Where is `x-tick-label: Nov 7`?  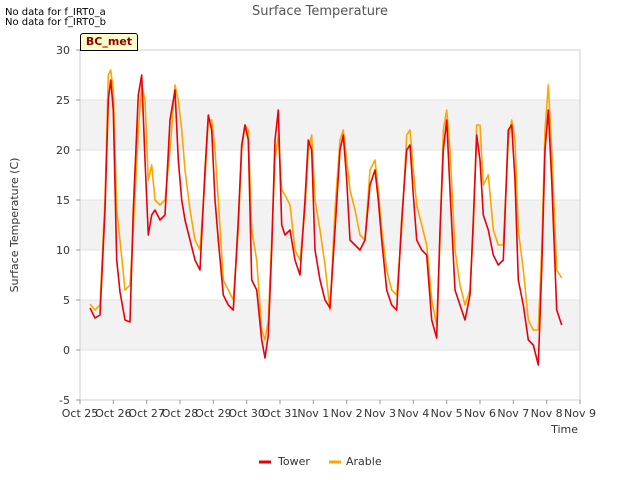
x-tick-label: Nov 7 is located at coordinates (513, 413).